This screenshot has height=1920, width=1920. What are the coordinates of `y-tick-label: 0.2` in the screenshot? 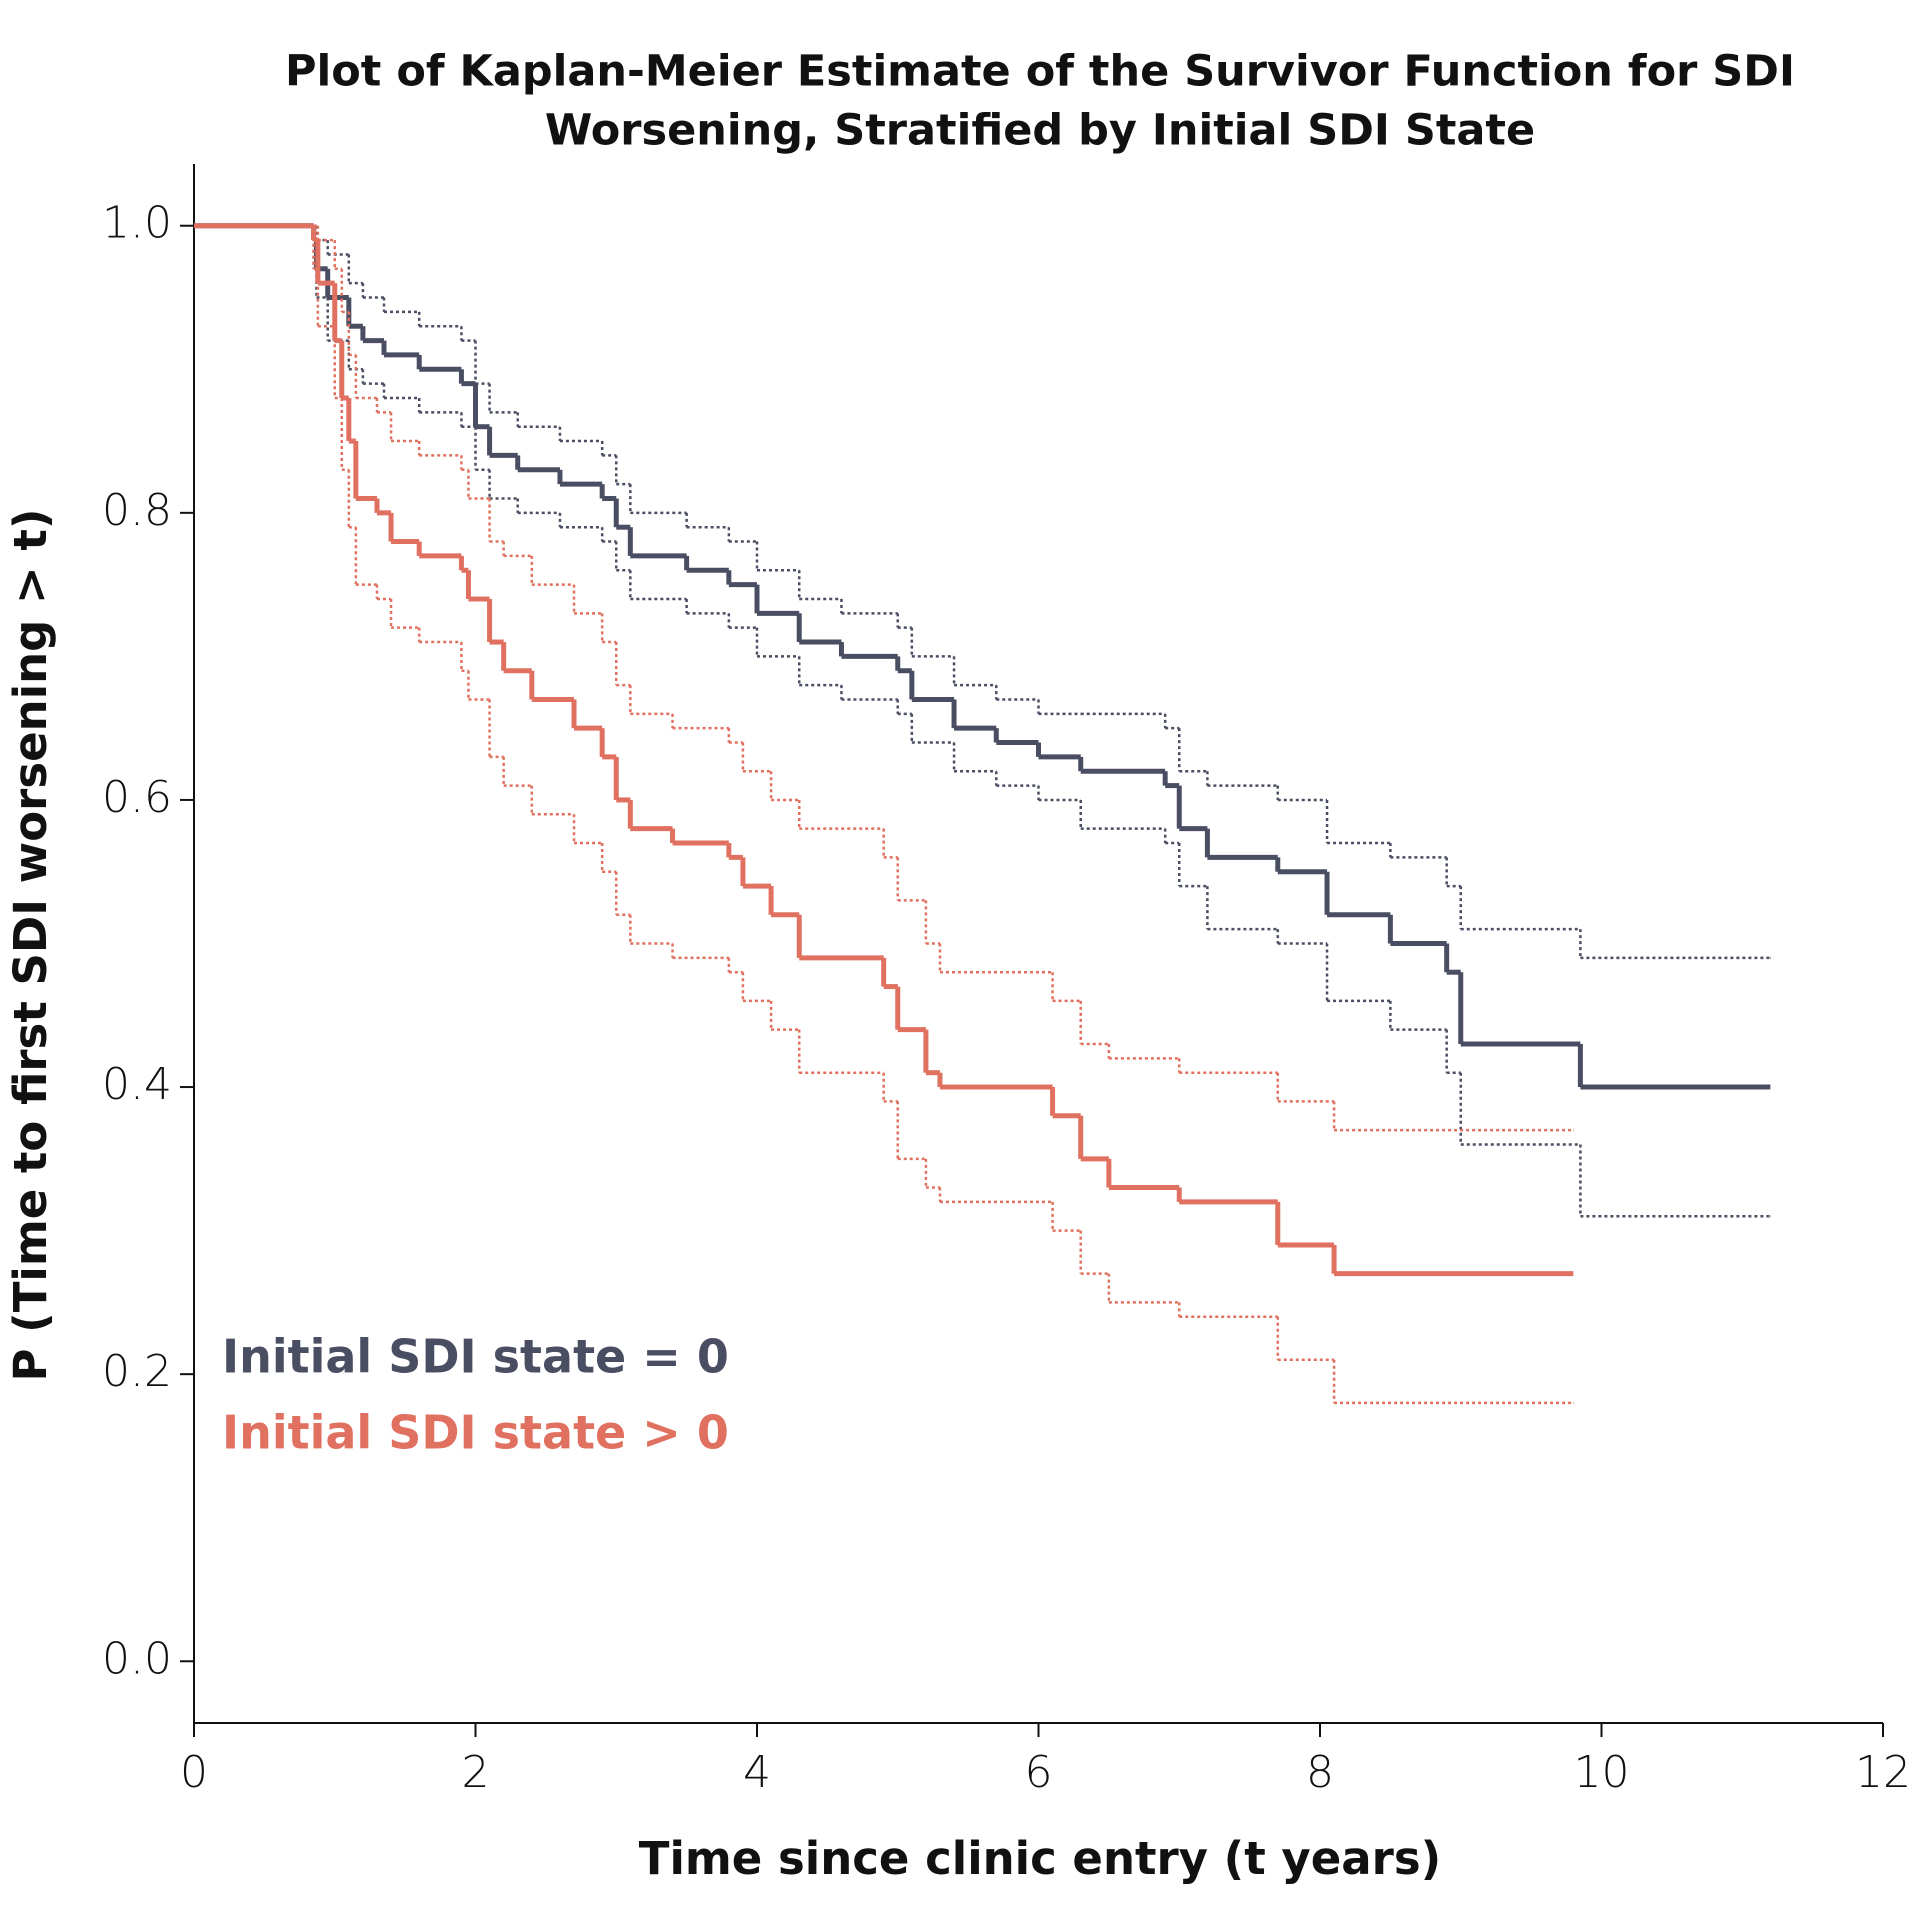 It's located at (137, 1371).